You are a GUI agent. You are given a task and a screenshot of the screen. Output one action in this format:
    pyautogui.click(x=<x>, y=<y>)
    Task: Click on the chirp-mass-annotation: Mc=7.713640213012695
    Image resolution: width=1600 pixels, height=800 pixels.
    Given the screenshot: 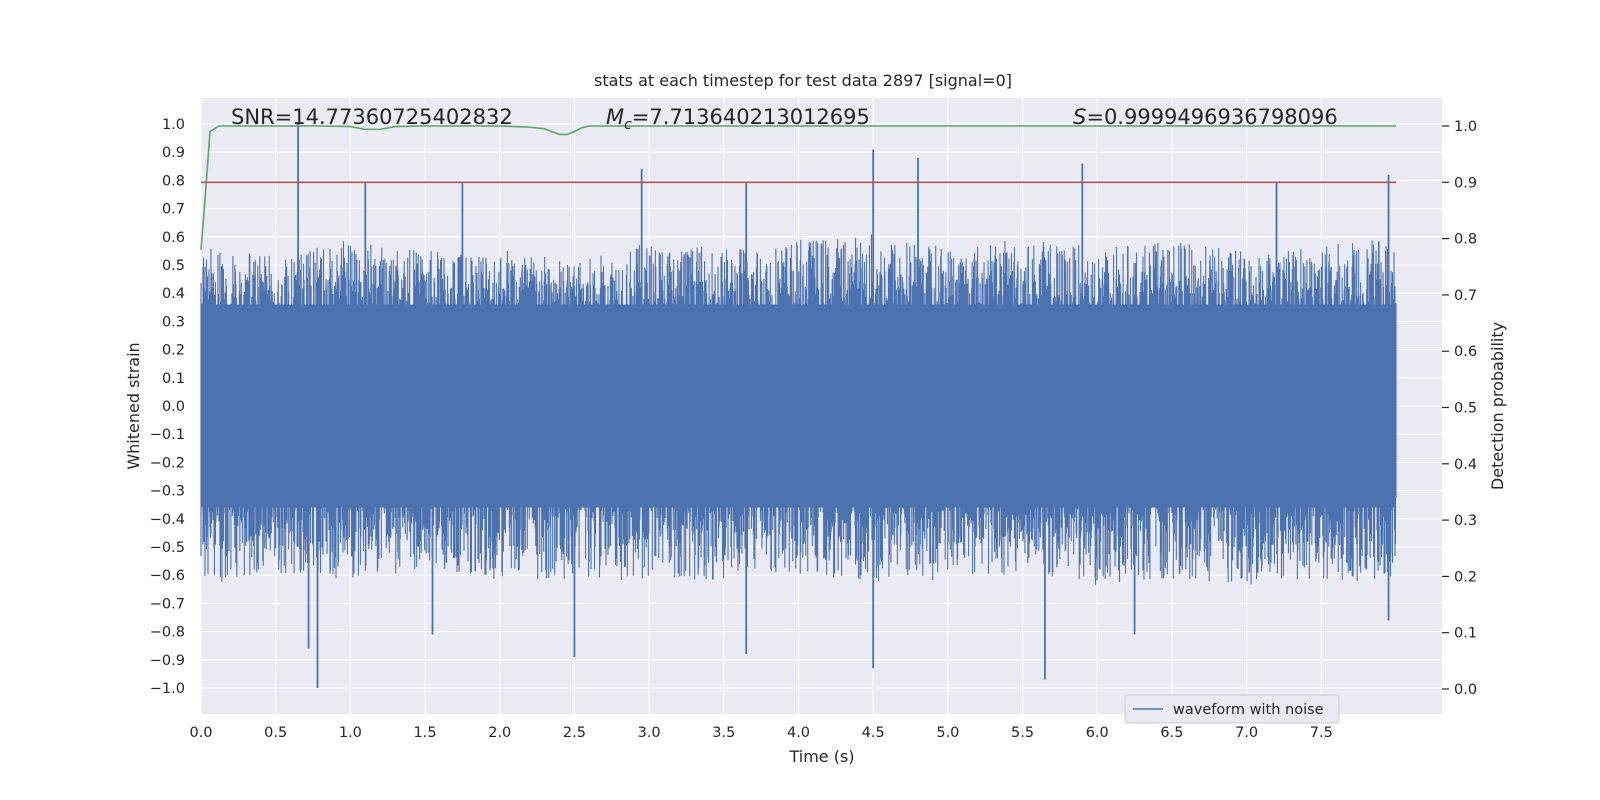 What is the action you would take?
    pyautogui.click(x=738, y=119)
    